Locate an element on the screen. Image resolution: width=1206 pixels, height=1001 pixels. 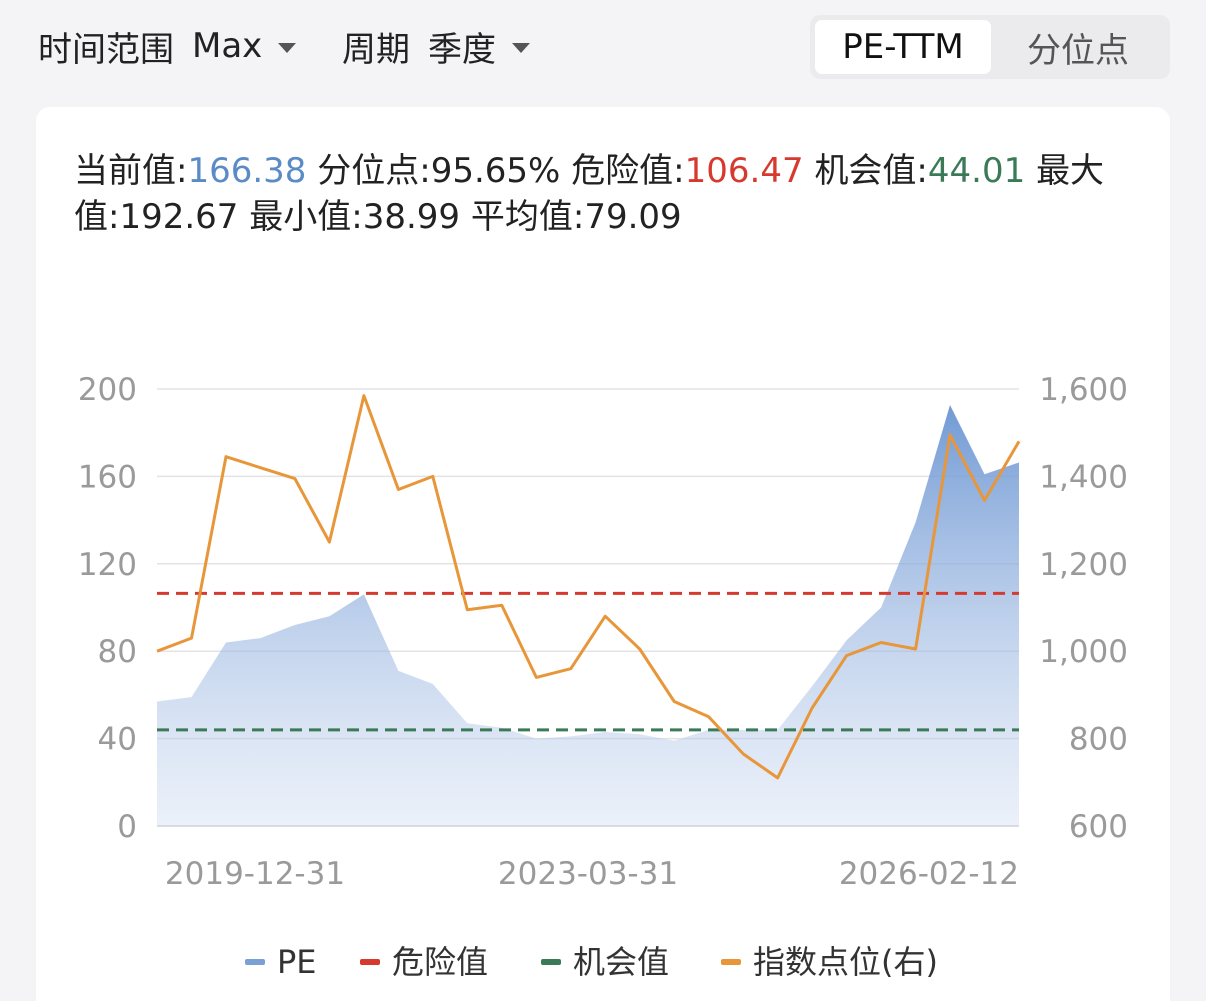
avg-value: 79.09 is located at coordinates (633, 217).